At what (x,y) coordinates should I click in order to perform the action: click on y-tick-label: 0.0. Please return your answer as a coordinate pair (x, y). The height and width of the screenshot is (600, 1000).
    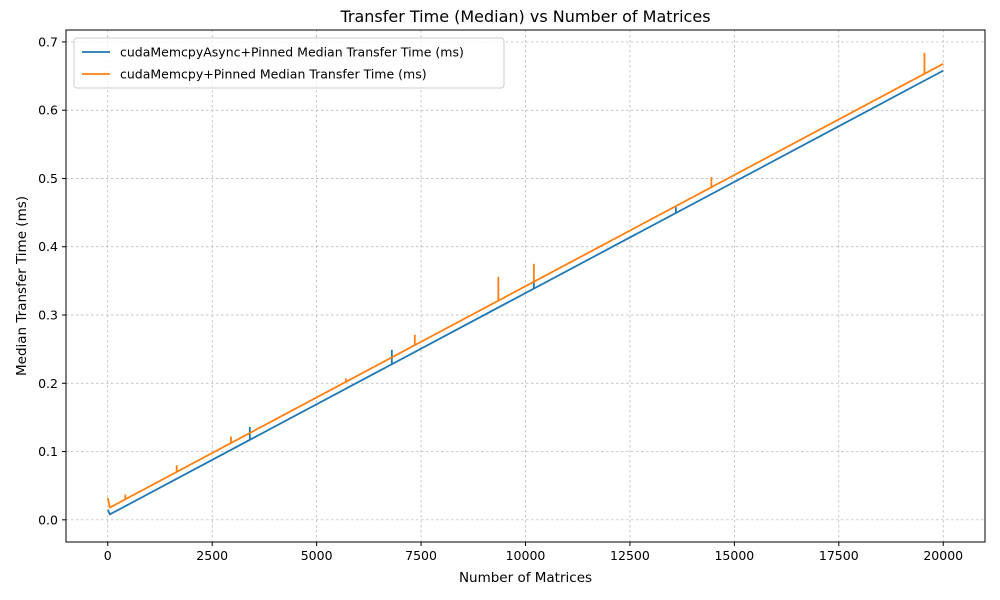
    Looking at the image, I should click on (48, 519).